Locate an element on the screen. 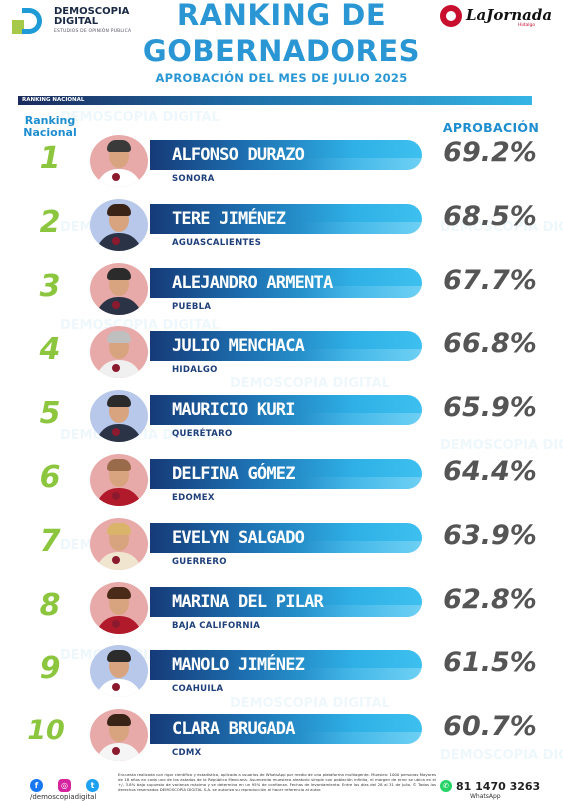 The height and width of the screenshot is (801, 563). rank-number: 2 is located at coordinates (50, 222).